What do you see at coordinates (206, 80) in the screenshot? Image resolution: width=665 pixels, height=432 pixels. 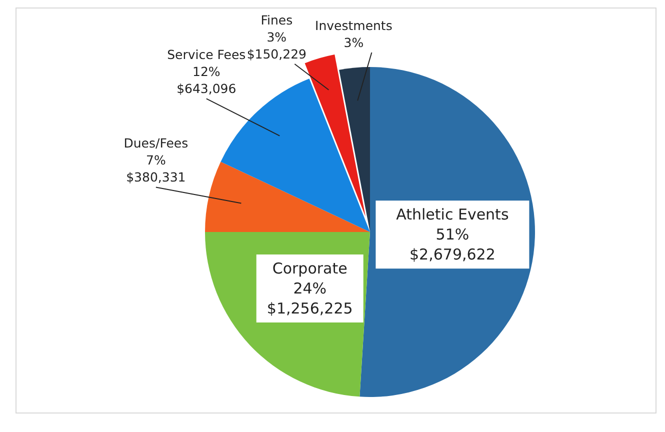 I see `data-label: 12% $643,096` at bounding box center [206, 80].